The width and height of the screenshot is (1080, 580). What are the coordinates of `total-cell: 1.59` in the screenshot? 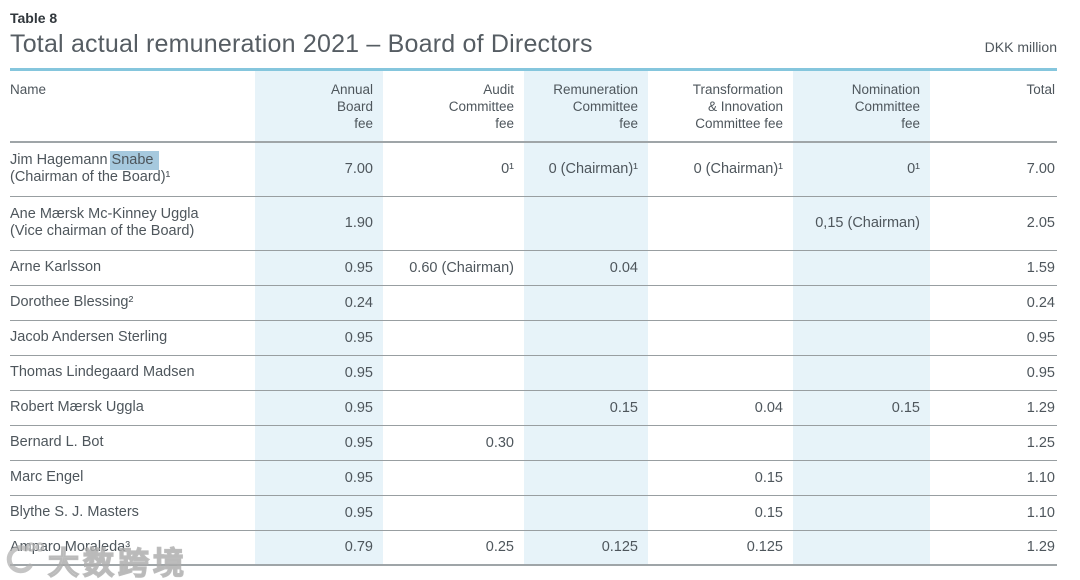 It's located at (1040, 267).